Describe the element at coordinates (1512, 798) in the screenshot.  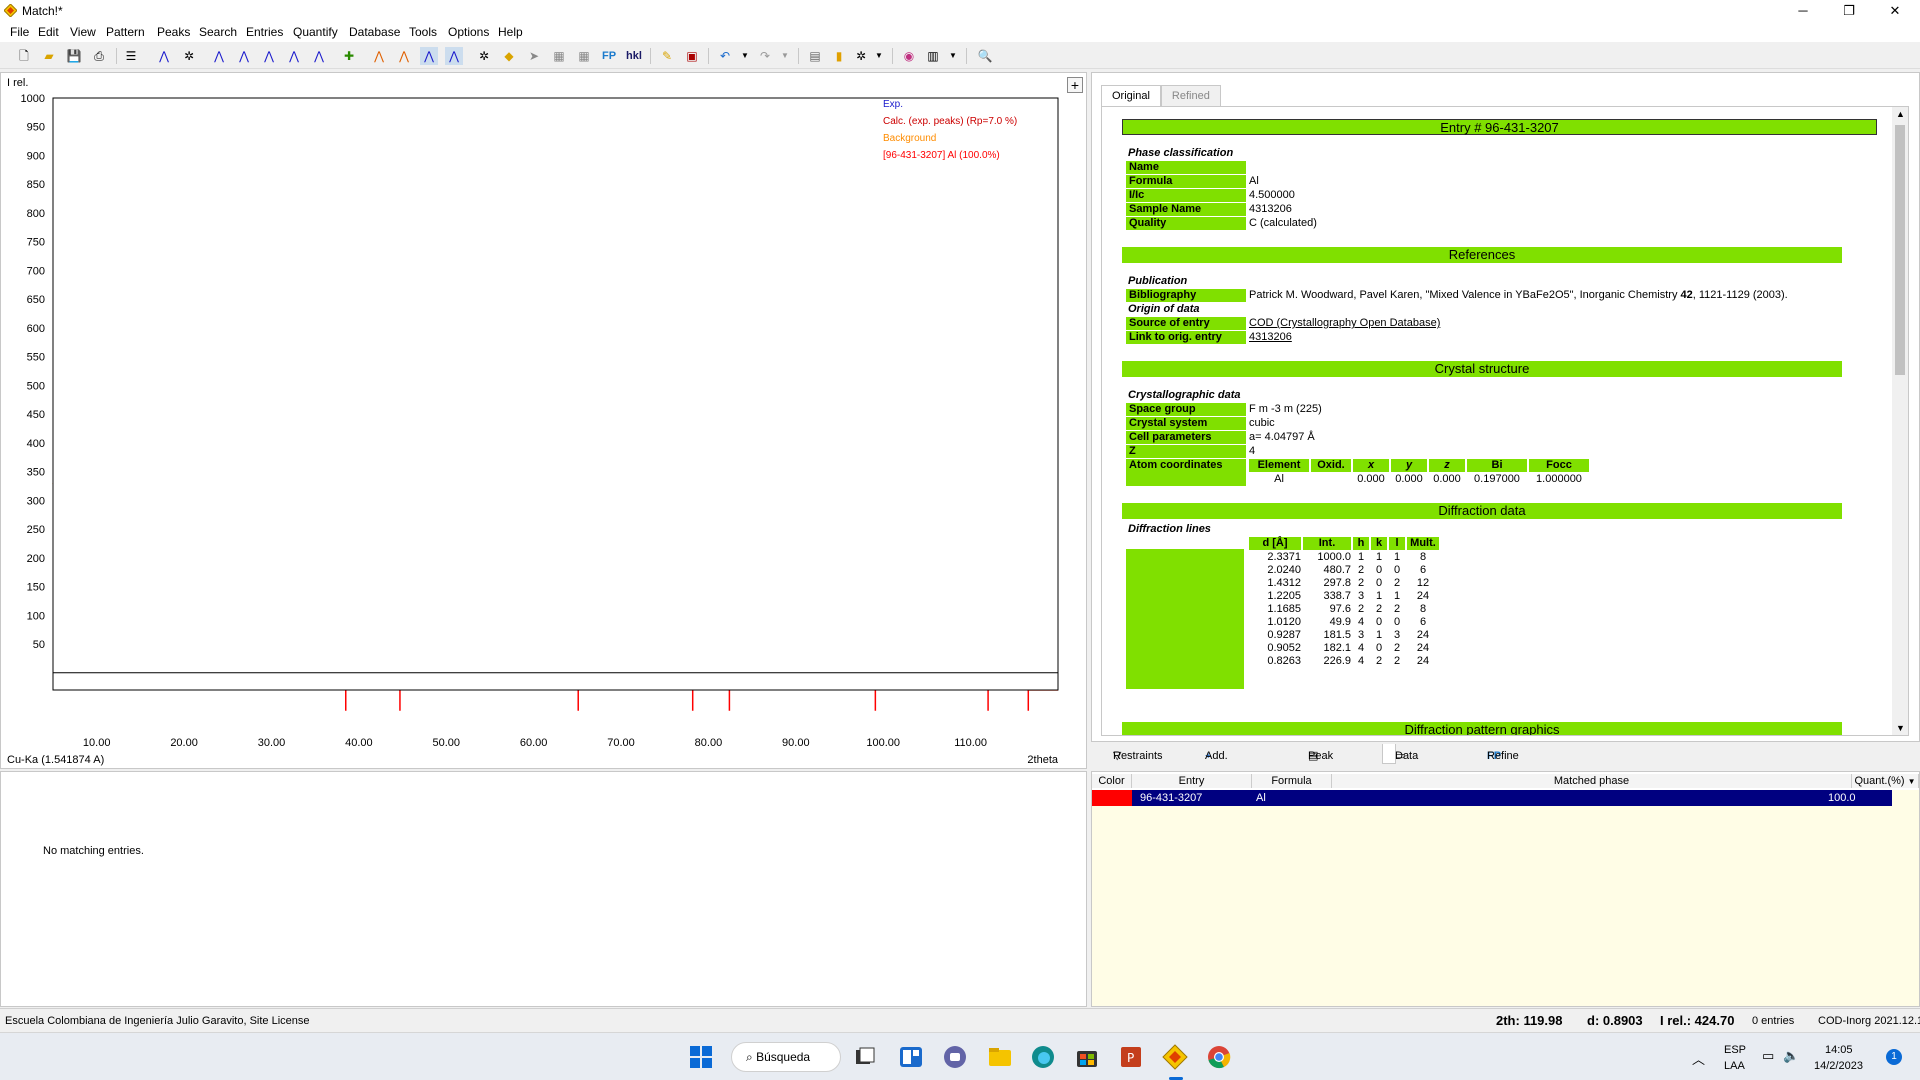
I see `phase-row: 96-431-3207 Al 100.0` at that location.